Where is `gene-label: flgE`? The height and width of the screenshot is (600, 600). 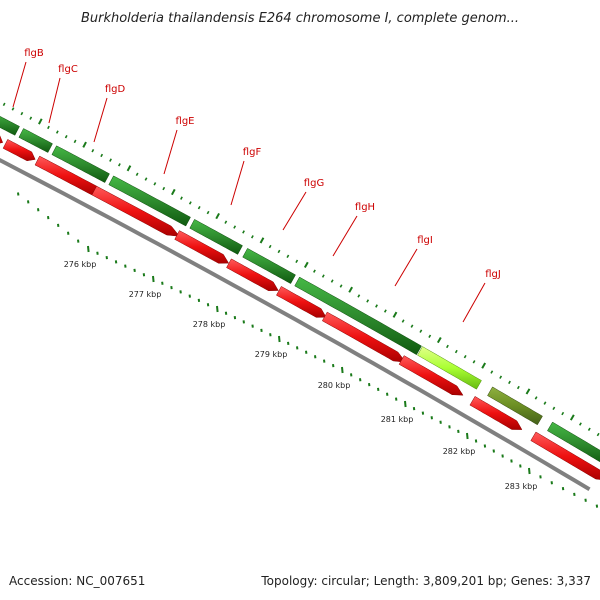
gene-label: flgE is located at coordinates (185, 121).